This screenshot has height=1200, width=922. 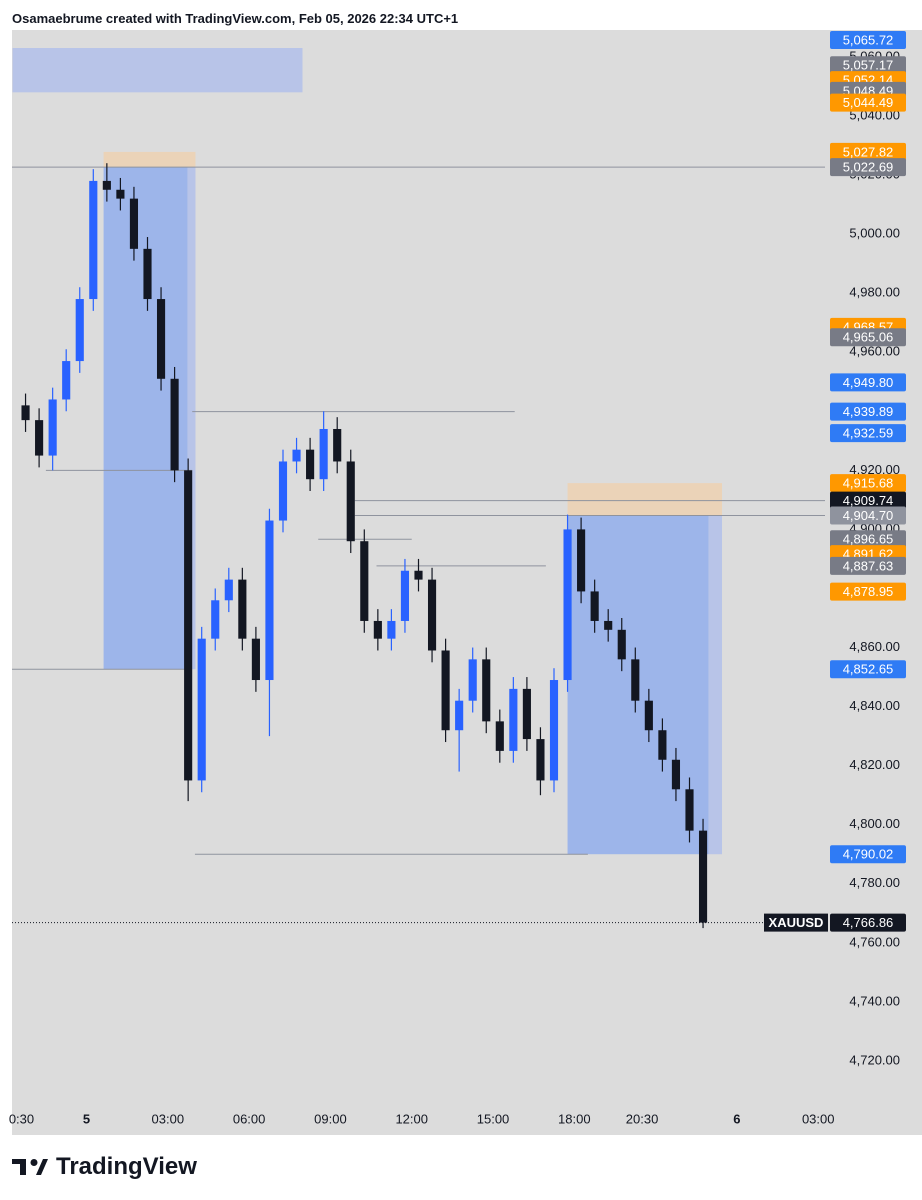 What do you see at coordinates (86, 1118) in the screenshot?
I see `x-tick-label: 5` at bounding box center [86, 1118].